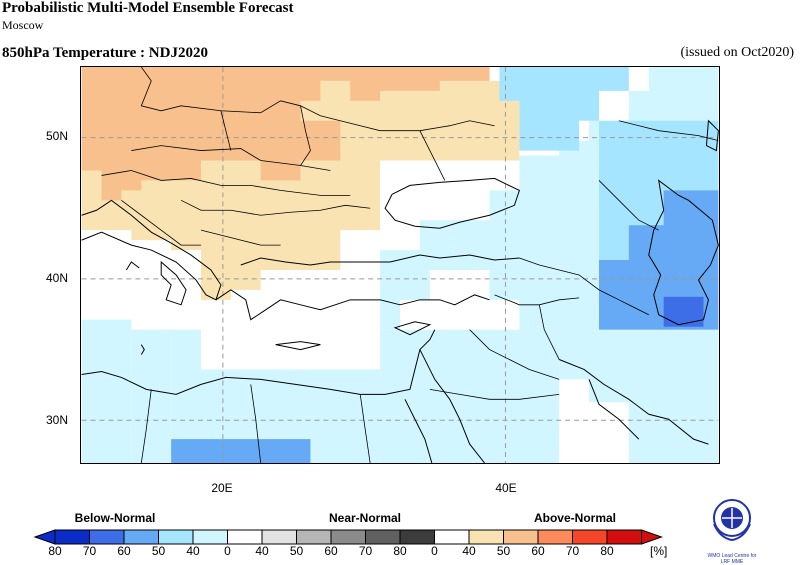 The width and height of the screenshot is (800, 565). What do you see at coordinates (737, 52) in the screenshot?
I see `issued-date: (issued on Oct2020)` at bounding box center [737, 52].